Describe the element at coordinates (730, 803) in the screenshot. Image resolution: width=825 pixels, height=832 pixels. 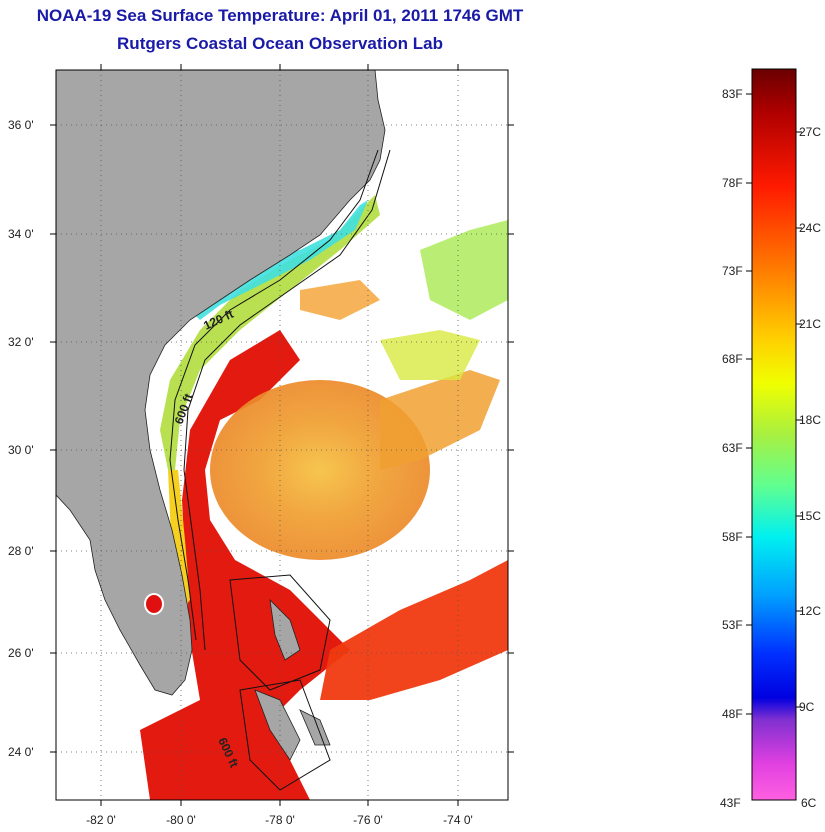
I see `cb-label-43F: 43F` at that location.